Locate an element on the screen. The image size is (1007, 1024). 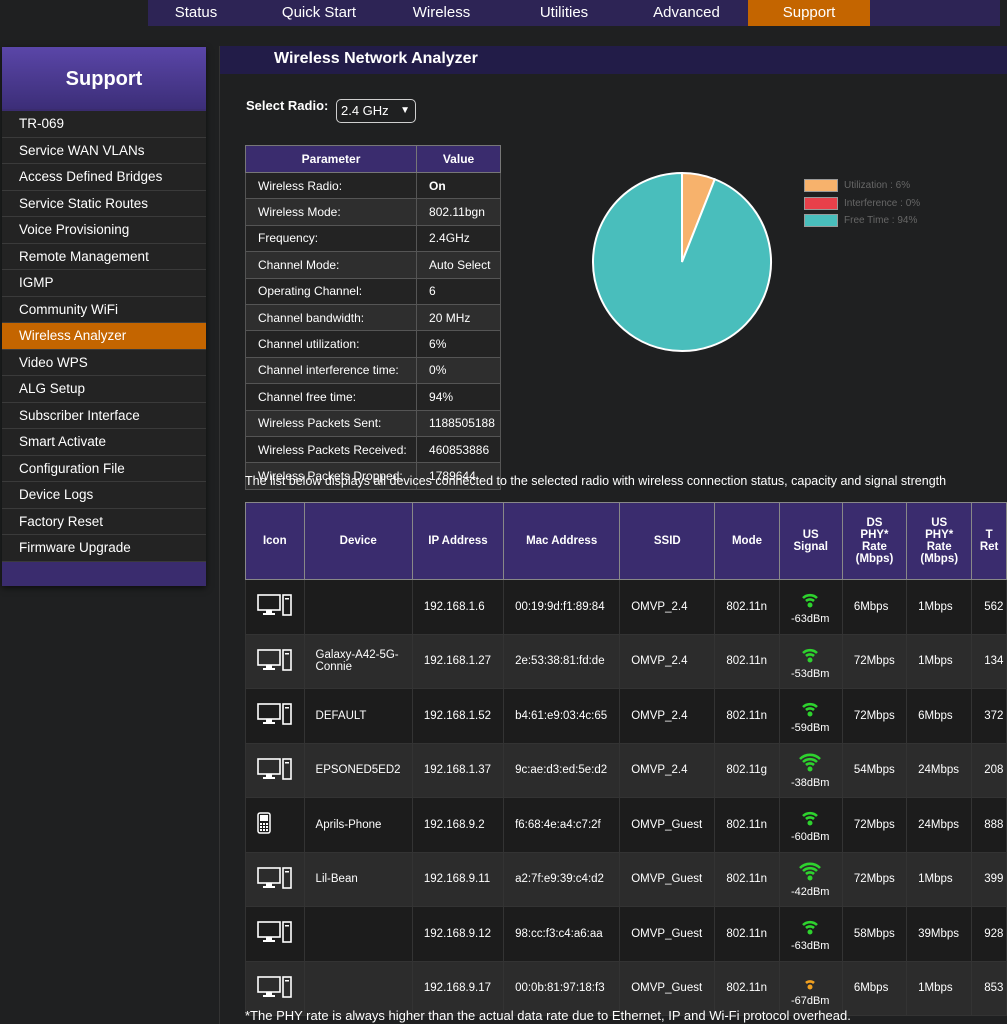
sidebar-item-video-wps: Video WPS is located at coordinates (104, 362).